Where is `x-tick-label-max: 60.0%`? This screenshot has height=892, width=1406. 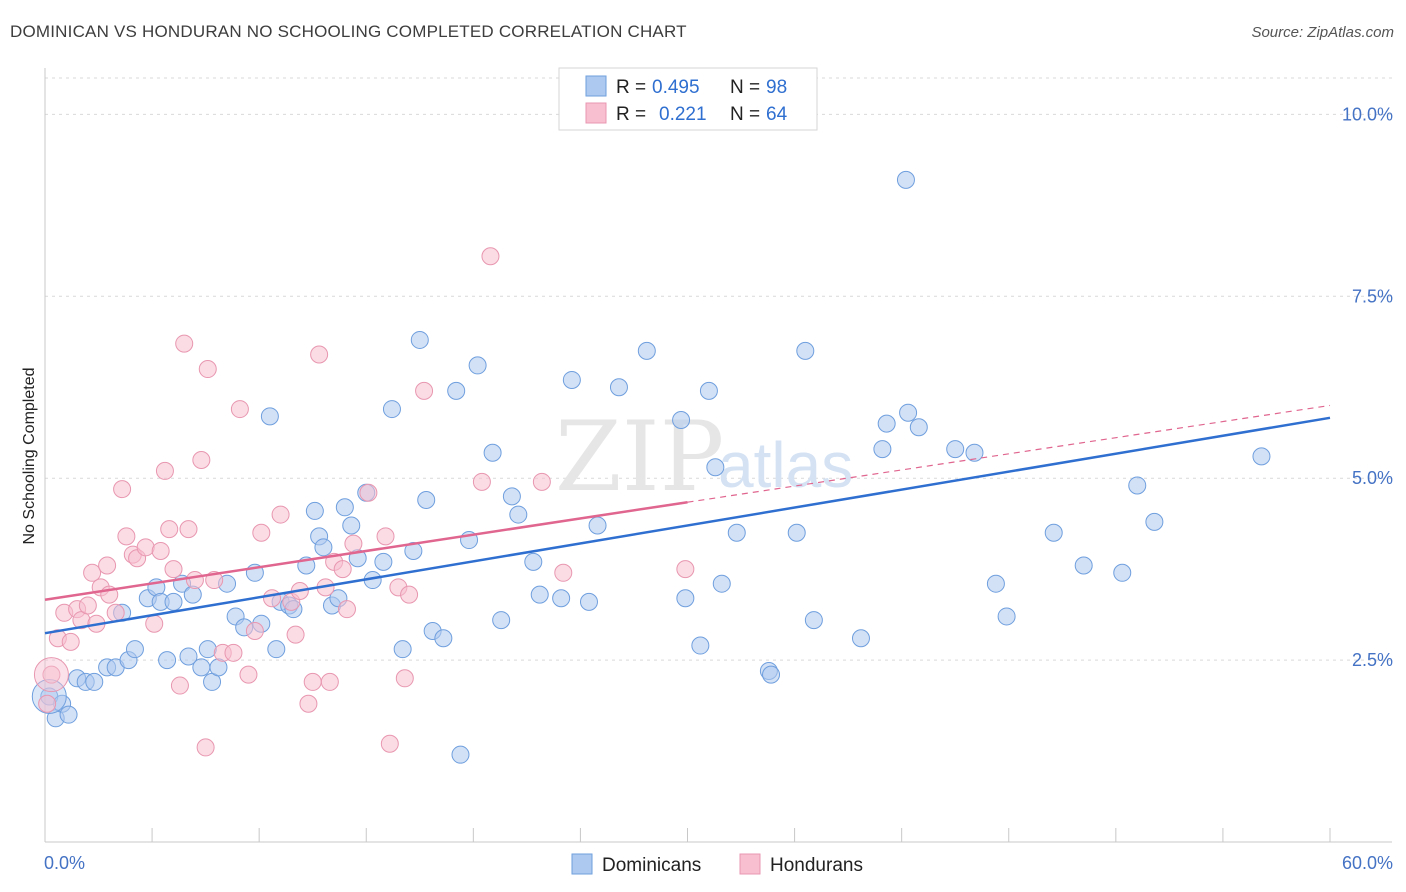 x-tick-label-max: 60.0% is located at coordinates (1367, 863).